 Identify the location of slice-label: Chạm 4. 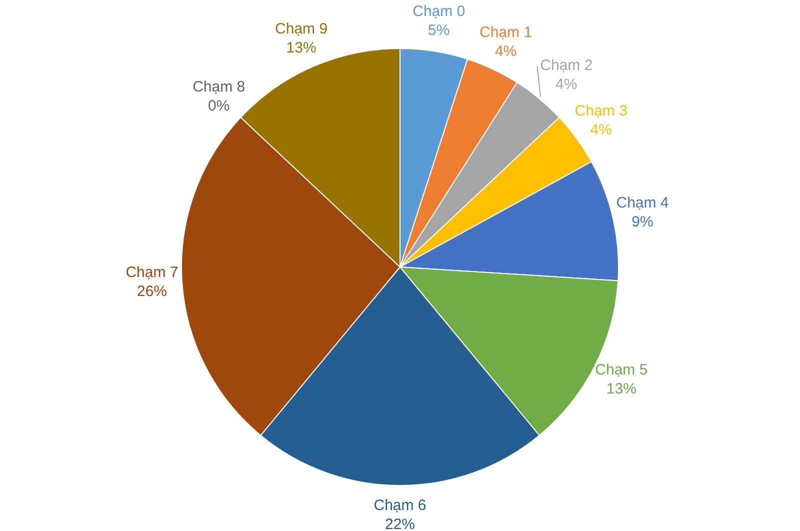
(642, 203).